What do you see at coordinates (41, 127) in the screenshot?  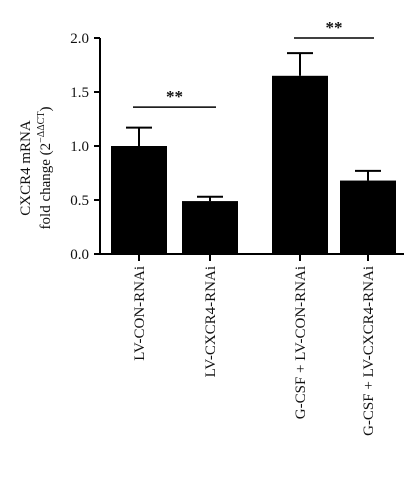 I see `y-axis-label-superscript: −ΔΔCT` at bounding box center [41, 127].